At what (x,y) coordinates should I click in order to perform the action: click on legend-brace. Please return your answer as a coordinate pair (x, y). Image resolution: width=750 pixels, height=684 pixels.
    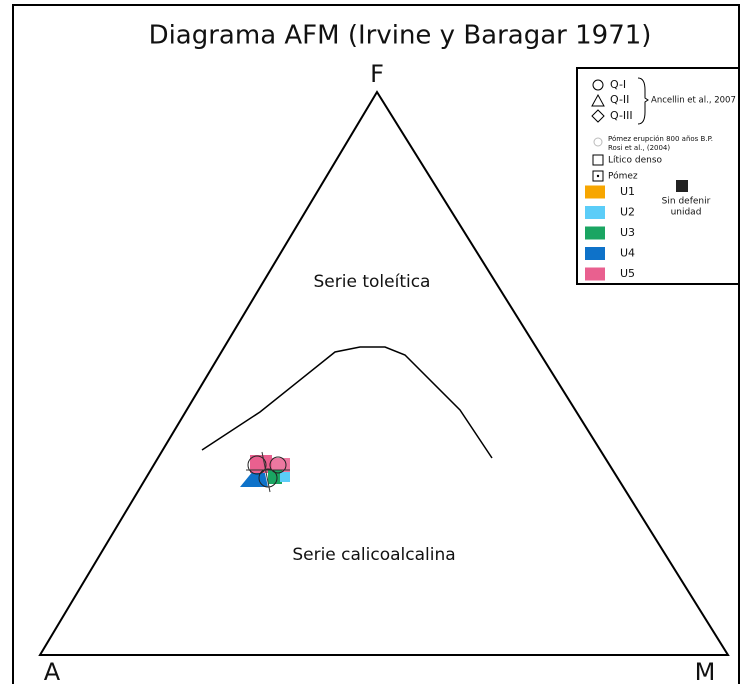
    Looking at the image, I should click on (643, 101).